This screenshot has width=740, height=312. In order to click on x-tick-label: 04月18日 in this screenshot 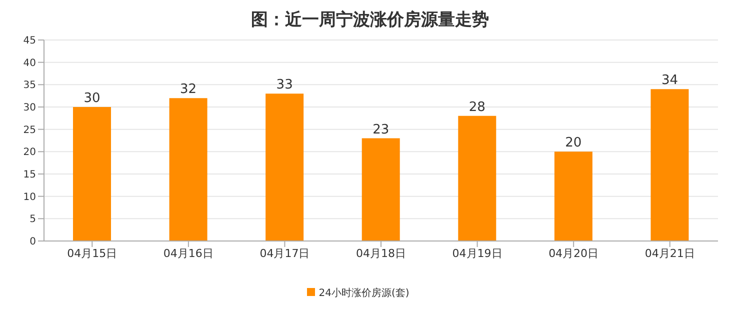, I will do `click(381, 253)`.